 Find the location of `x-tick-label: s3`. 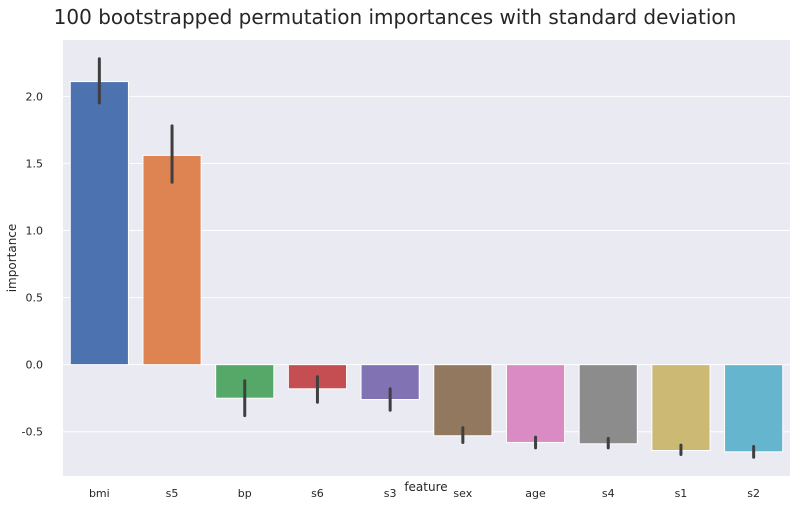

x-tick-label: s3 is located at coordinates (390, 493).